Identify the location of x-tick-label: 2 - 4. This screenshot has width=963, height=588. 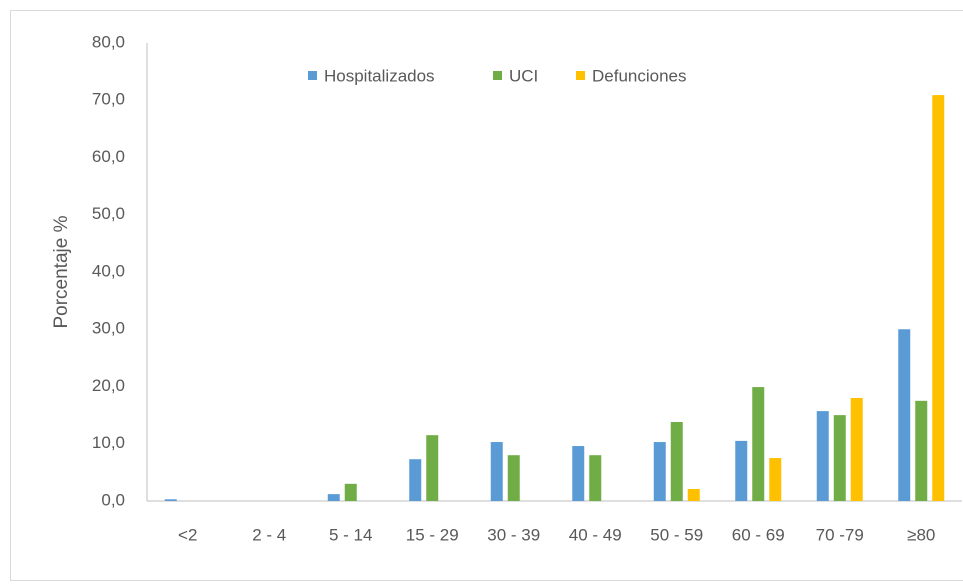
(269, 534).